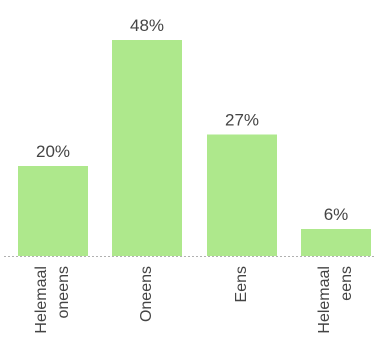 This screenshot has height=363, width=378. What do you see at coordinates (63, 292) in the screenshot?
I see `category-label-0-1: oneens` at bounding box center [63, 292].